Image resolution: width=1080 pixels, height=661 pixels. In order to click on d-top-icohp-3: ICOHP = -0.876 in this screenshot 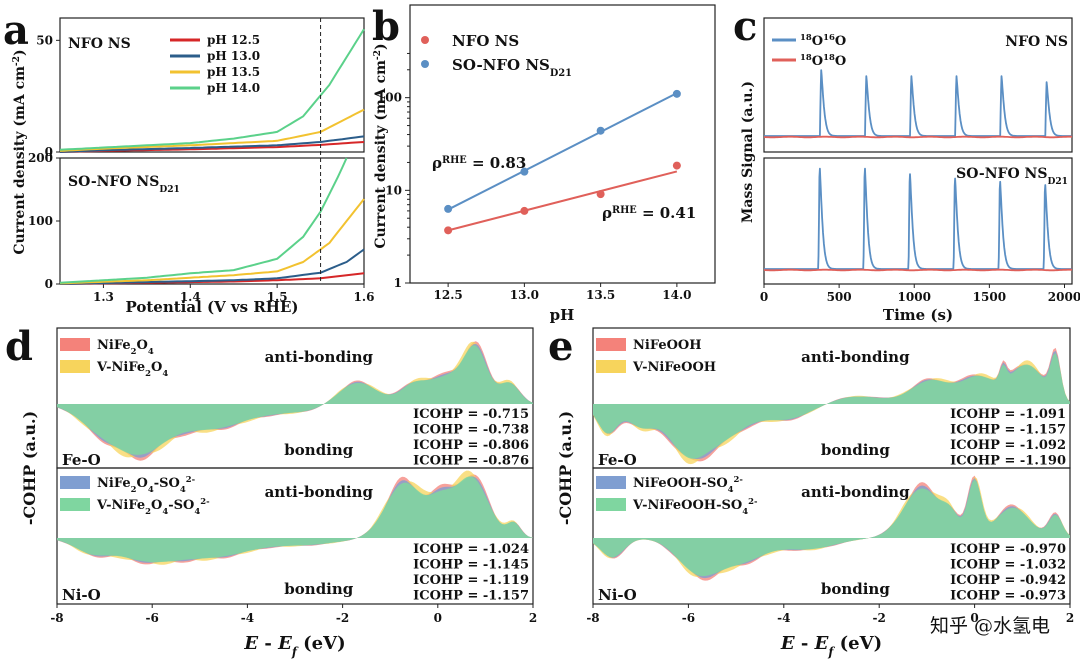, I will do `click(471, 461)`.